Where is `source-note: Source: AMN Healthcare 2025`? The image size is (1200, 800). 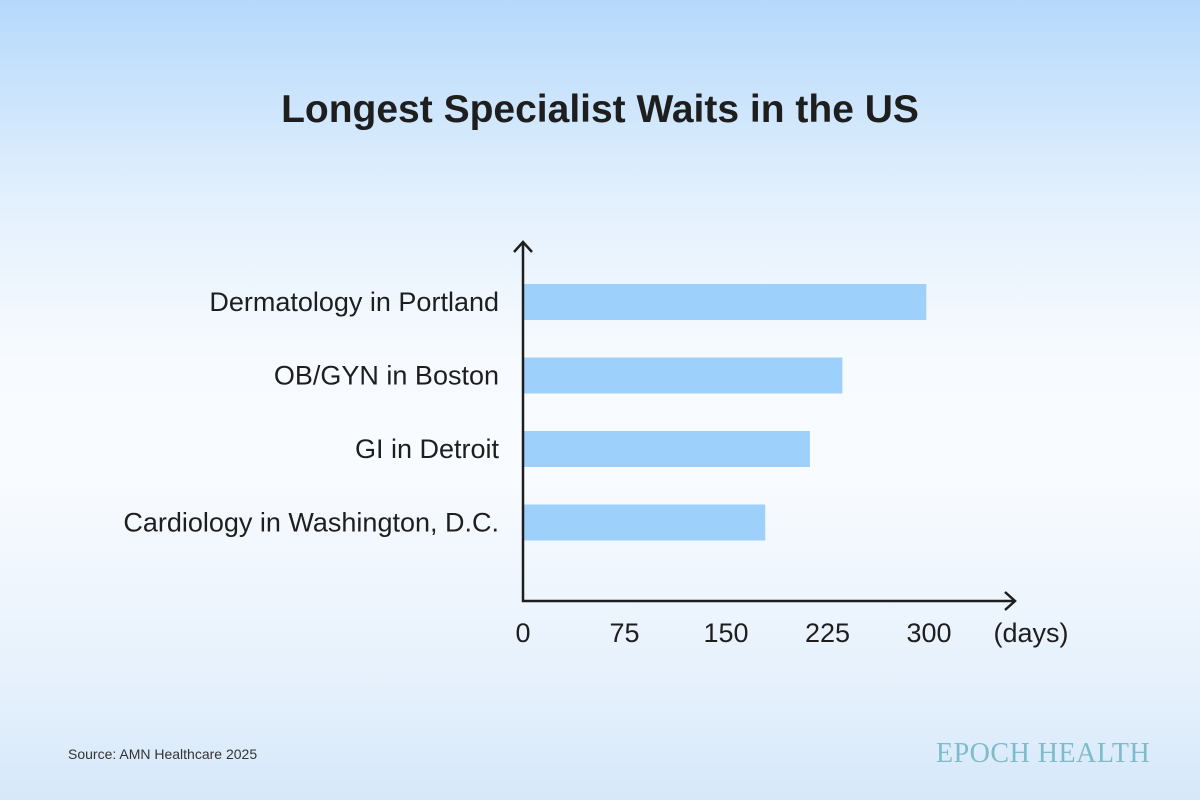
source-note: Source: AMN Healthcare 2025 is located at coordinates (163, 754).